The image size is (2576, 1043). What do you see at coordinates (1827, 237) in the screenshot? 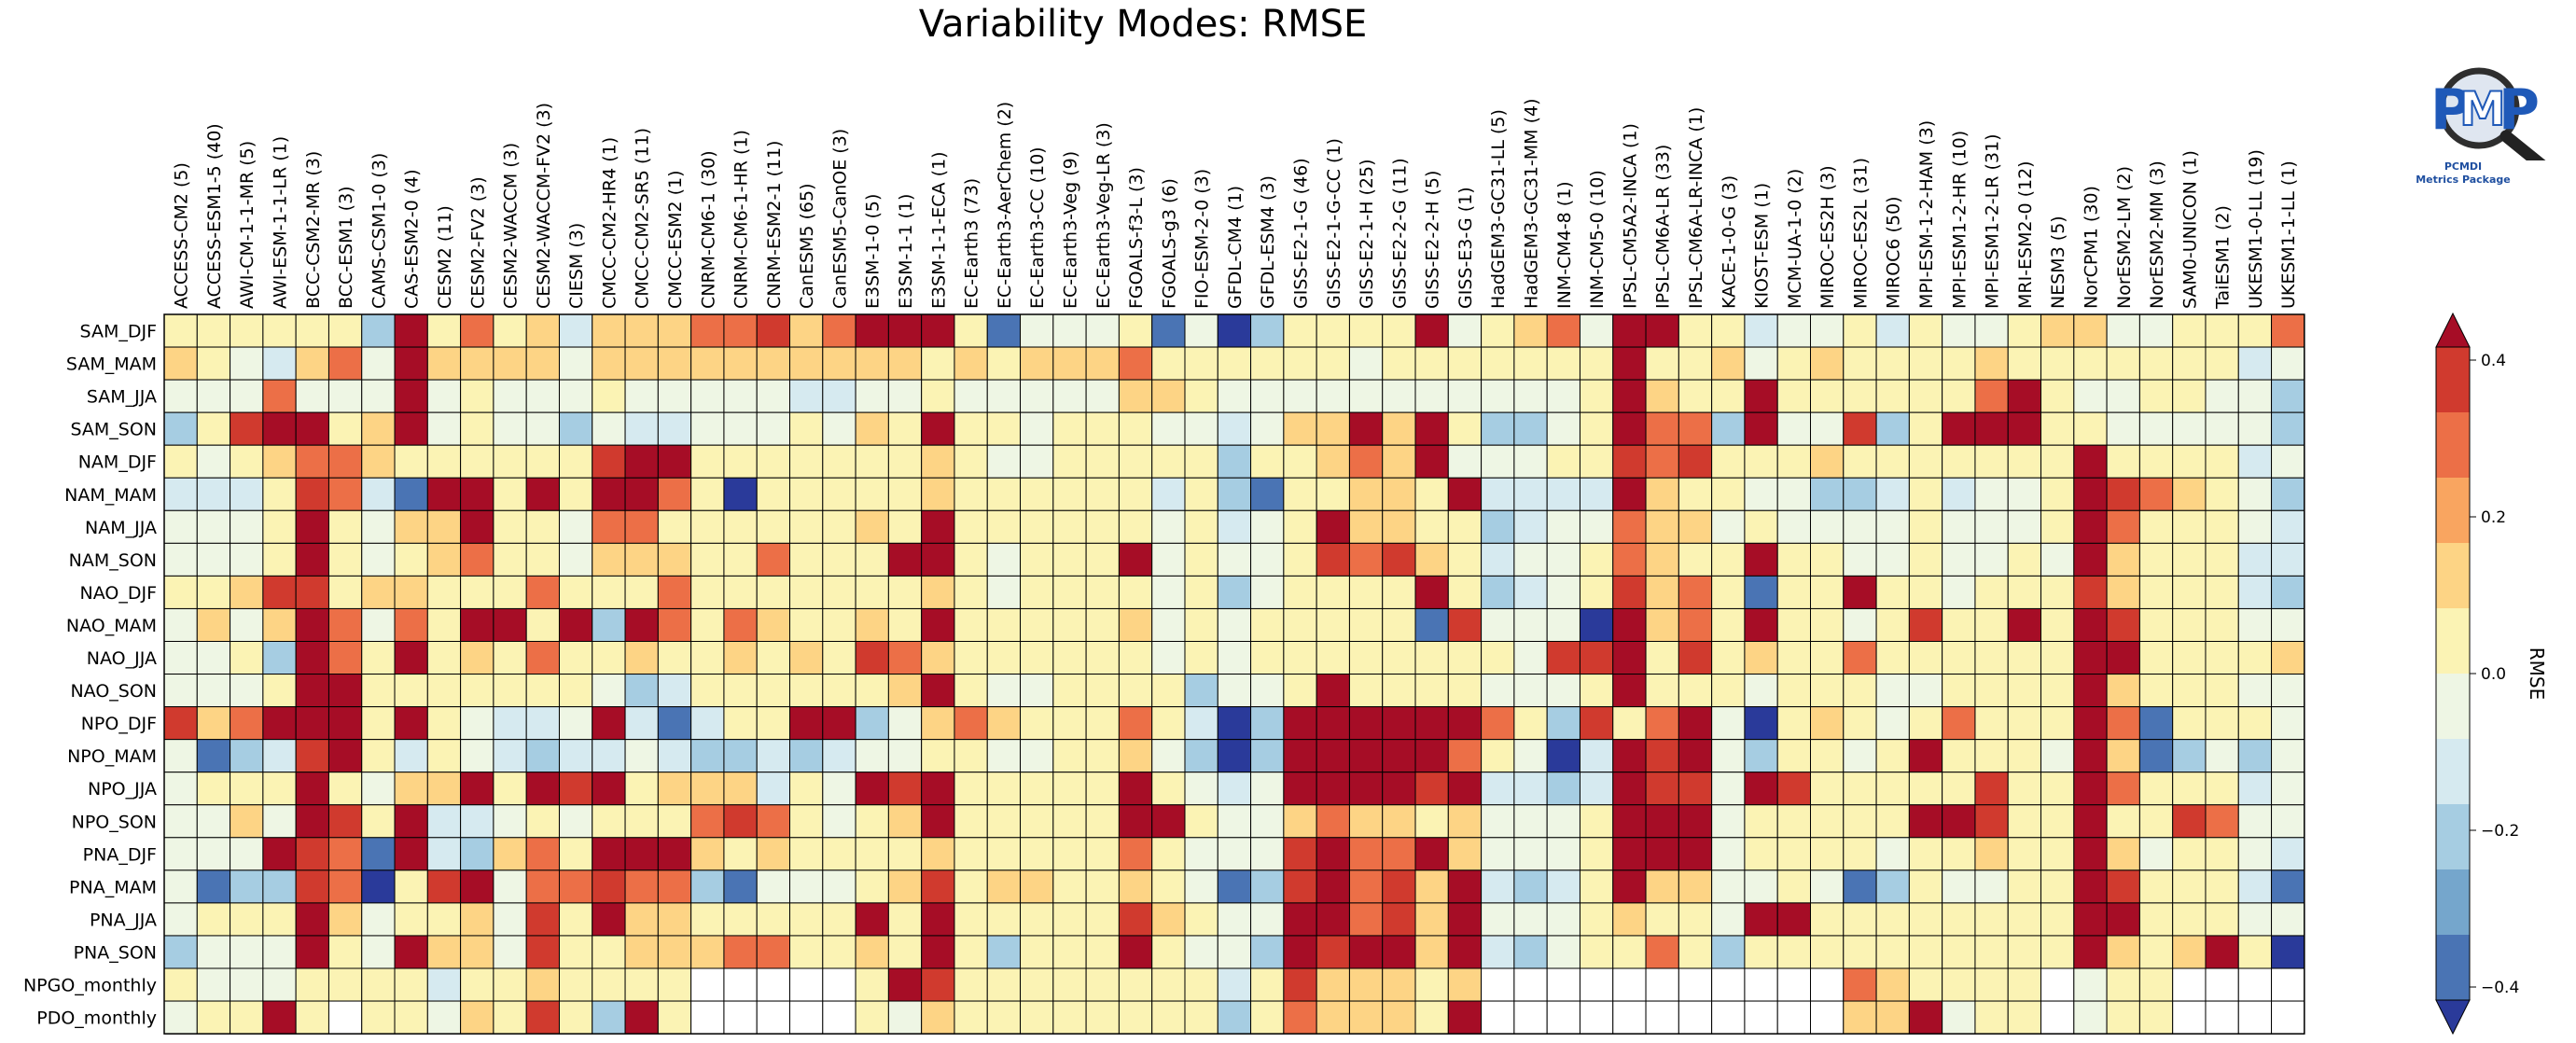
I see `column-label: MIROC-ES2H (3)` at bounding box center [1827, 237].